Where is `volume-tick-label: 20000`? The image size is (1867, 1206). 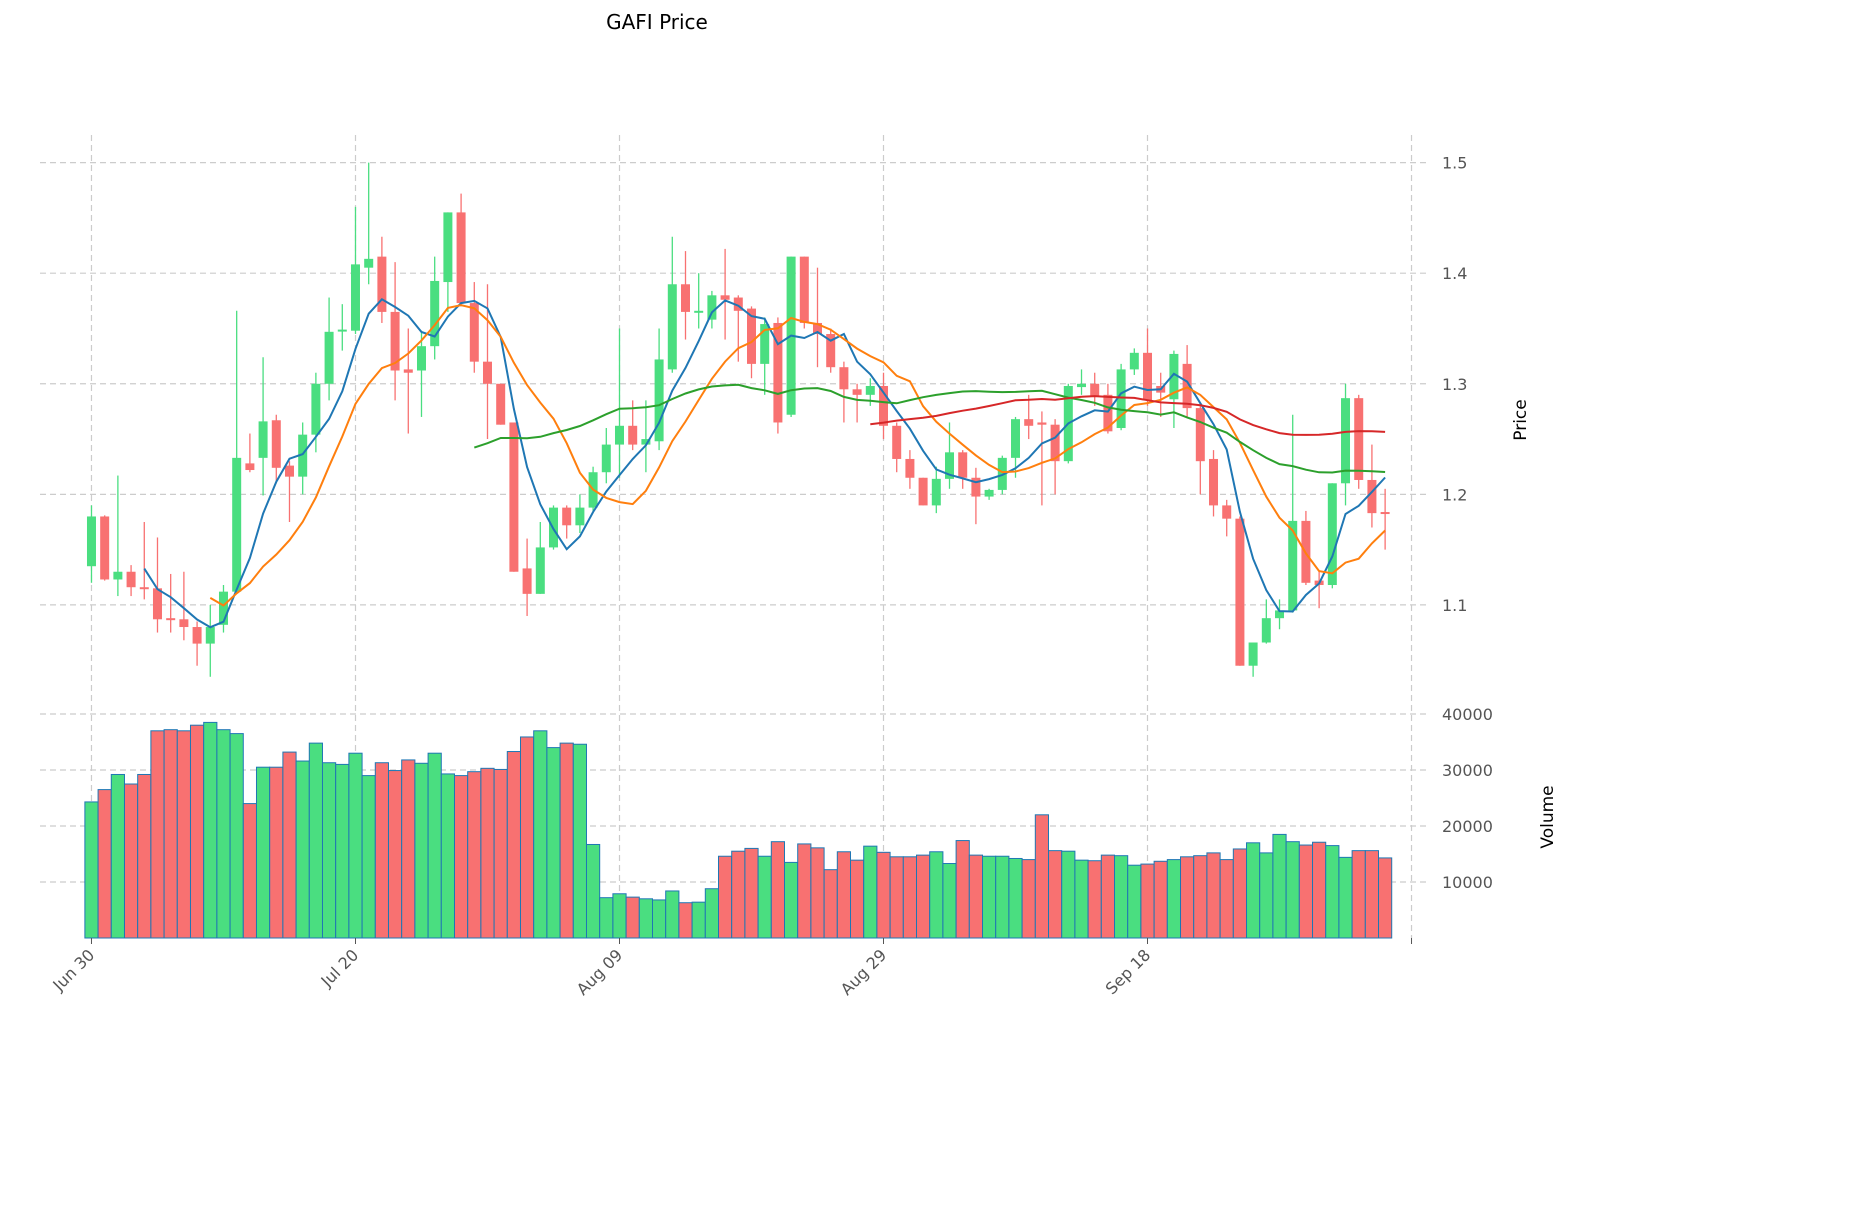 volume-tick-label: 20000 is located at coordinates (1467, 826).